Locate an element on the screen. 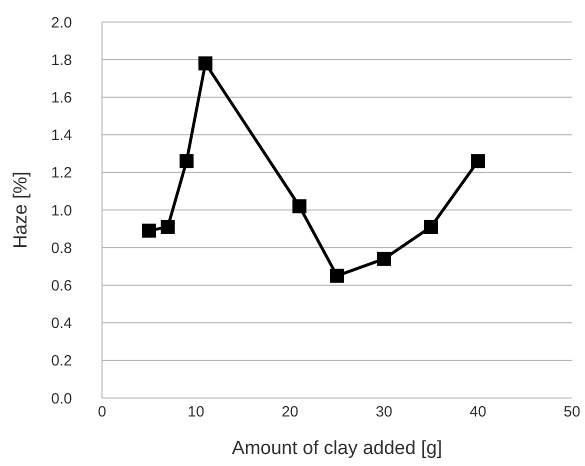  y-tick-label: 1.0 is located at coordinates (61, 211).